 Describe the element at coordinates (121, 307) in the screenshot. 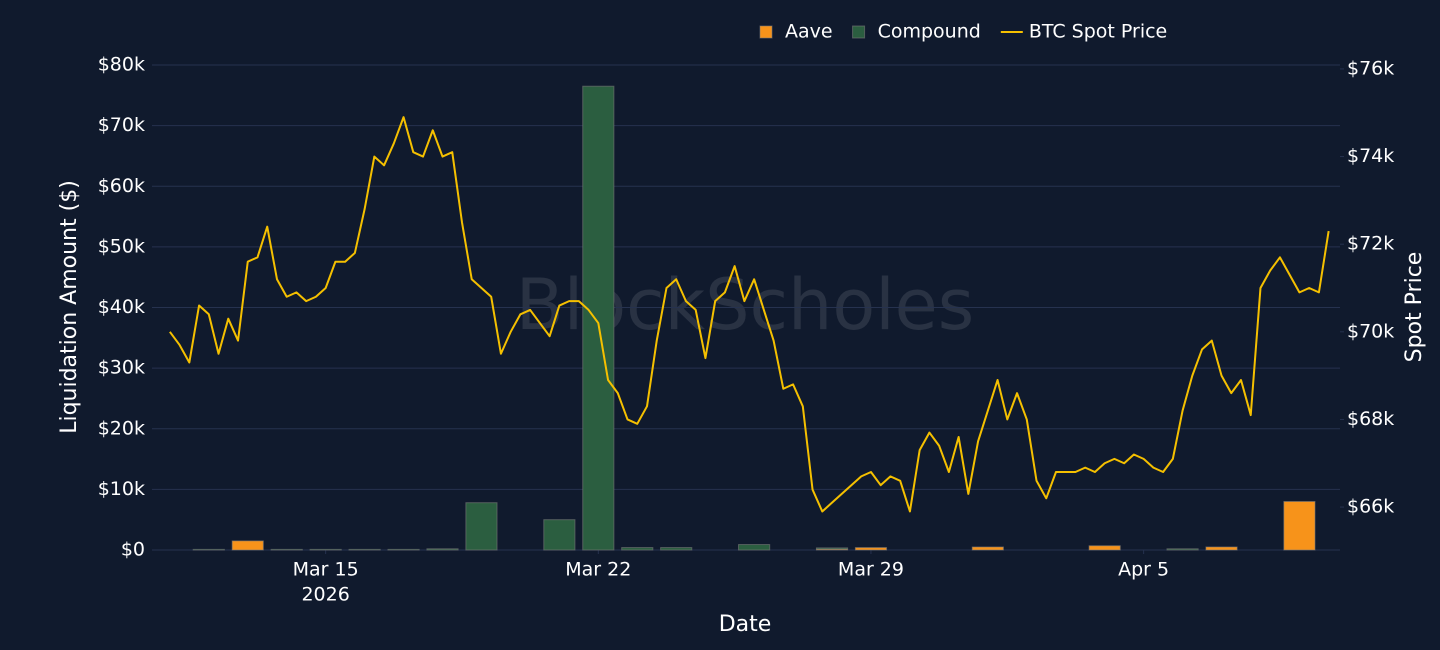

I see `y-tick-label: $40k` at that location.